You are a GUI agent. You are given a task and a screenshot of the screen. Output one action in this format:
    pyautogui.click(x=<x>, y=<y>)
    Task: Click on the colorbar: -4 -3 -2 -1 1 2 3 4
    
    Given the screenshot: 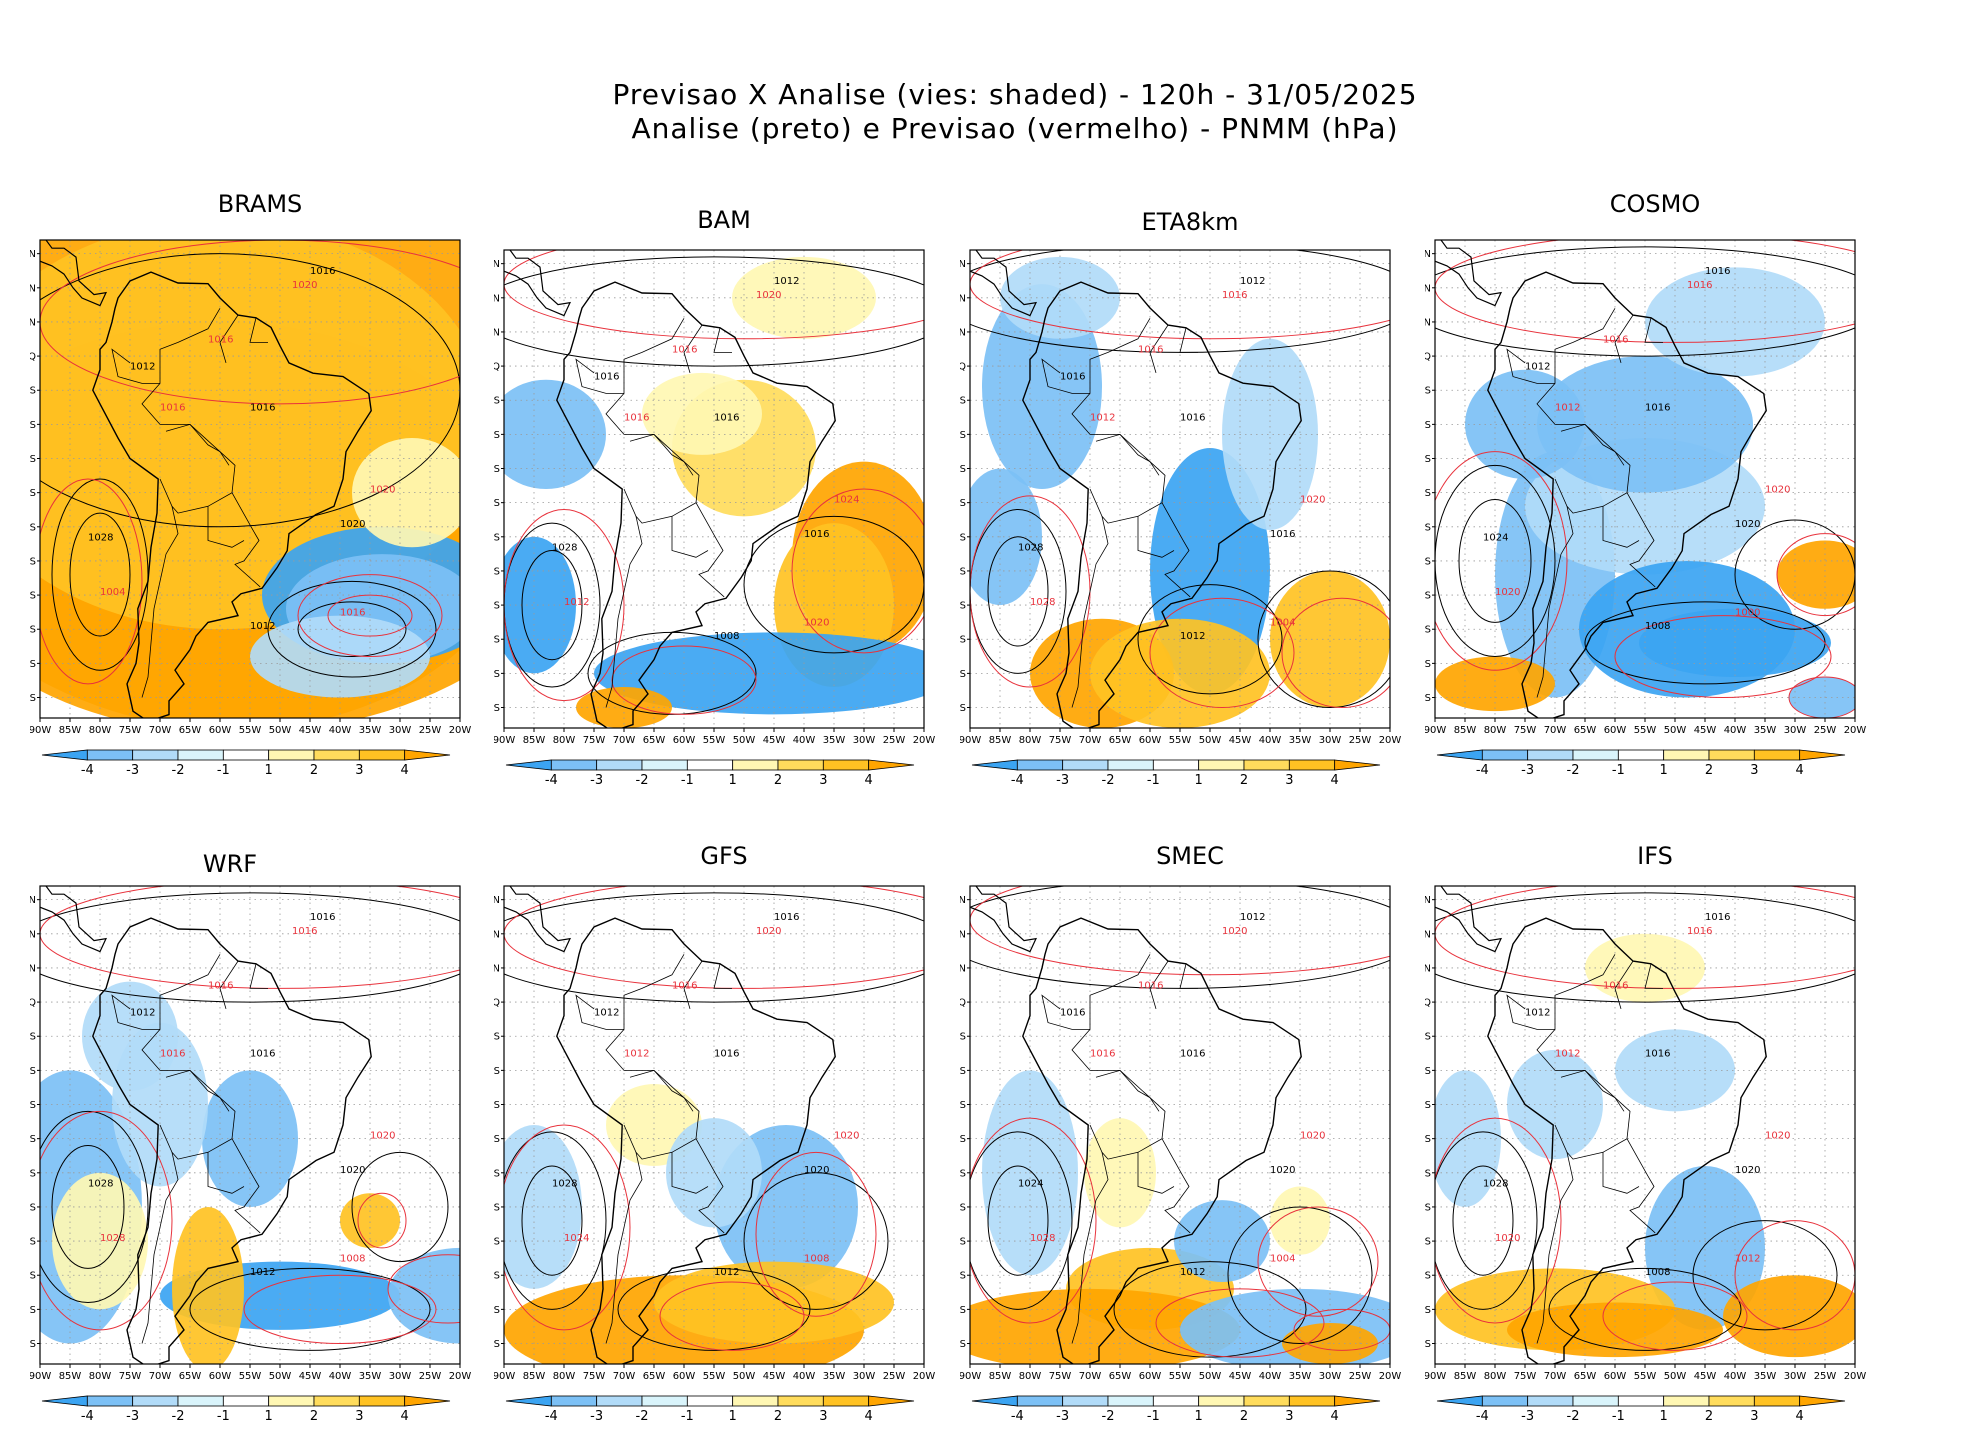 What is the action you would take?
    pyautogui.click(x=710, y=773)
    